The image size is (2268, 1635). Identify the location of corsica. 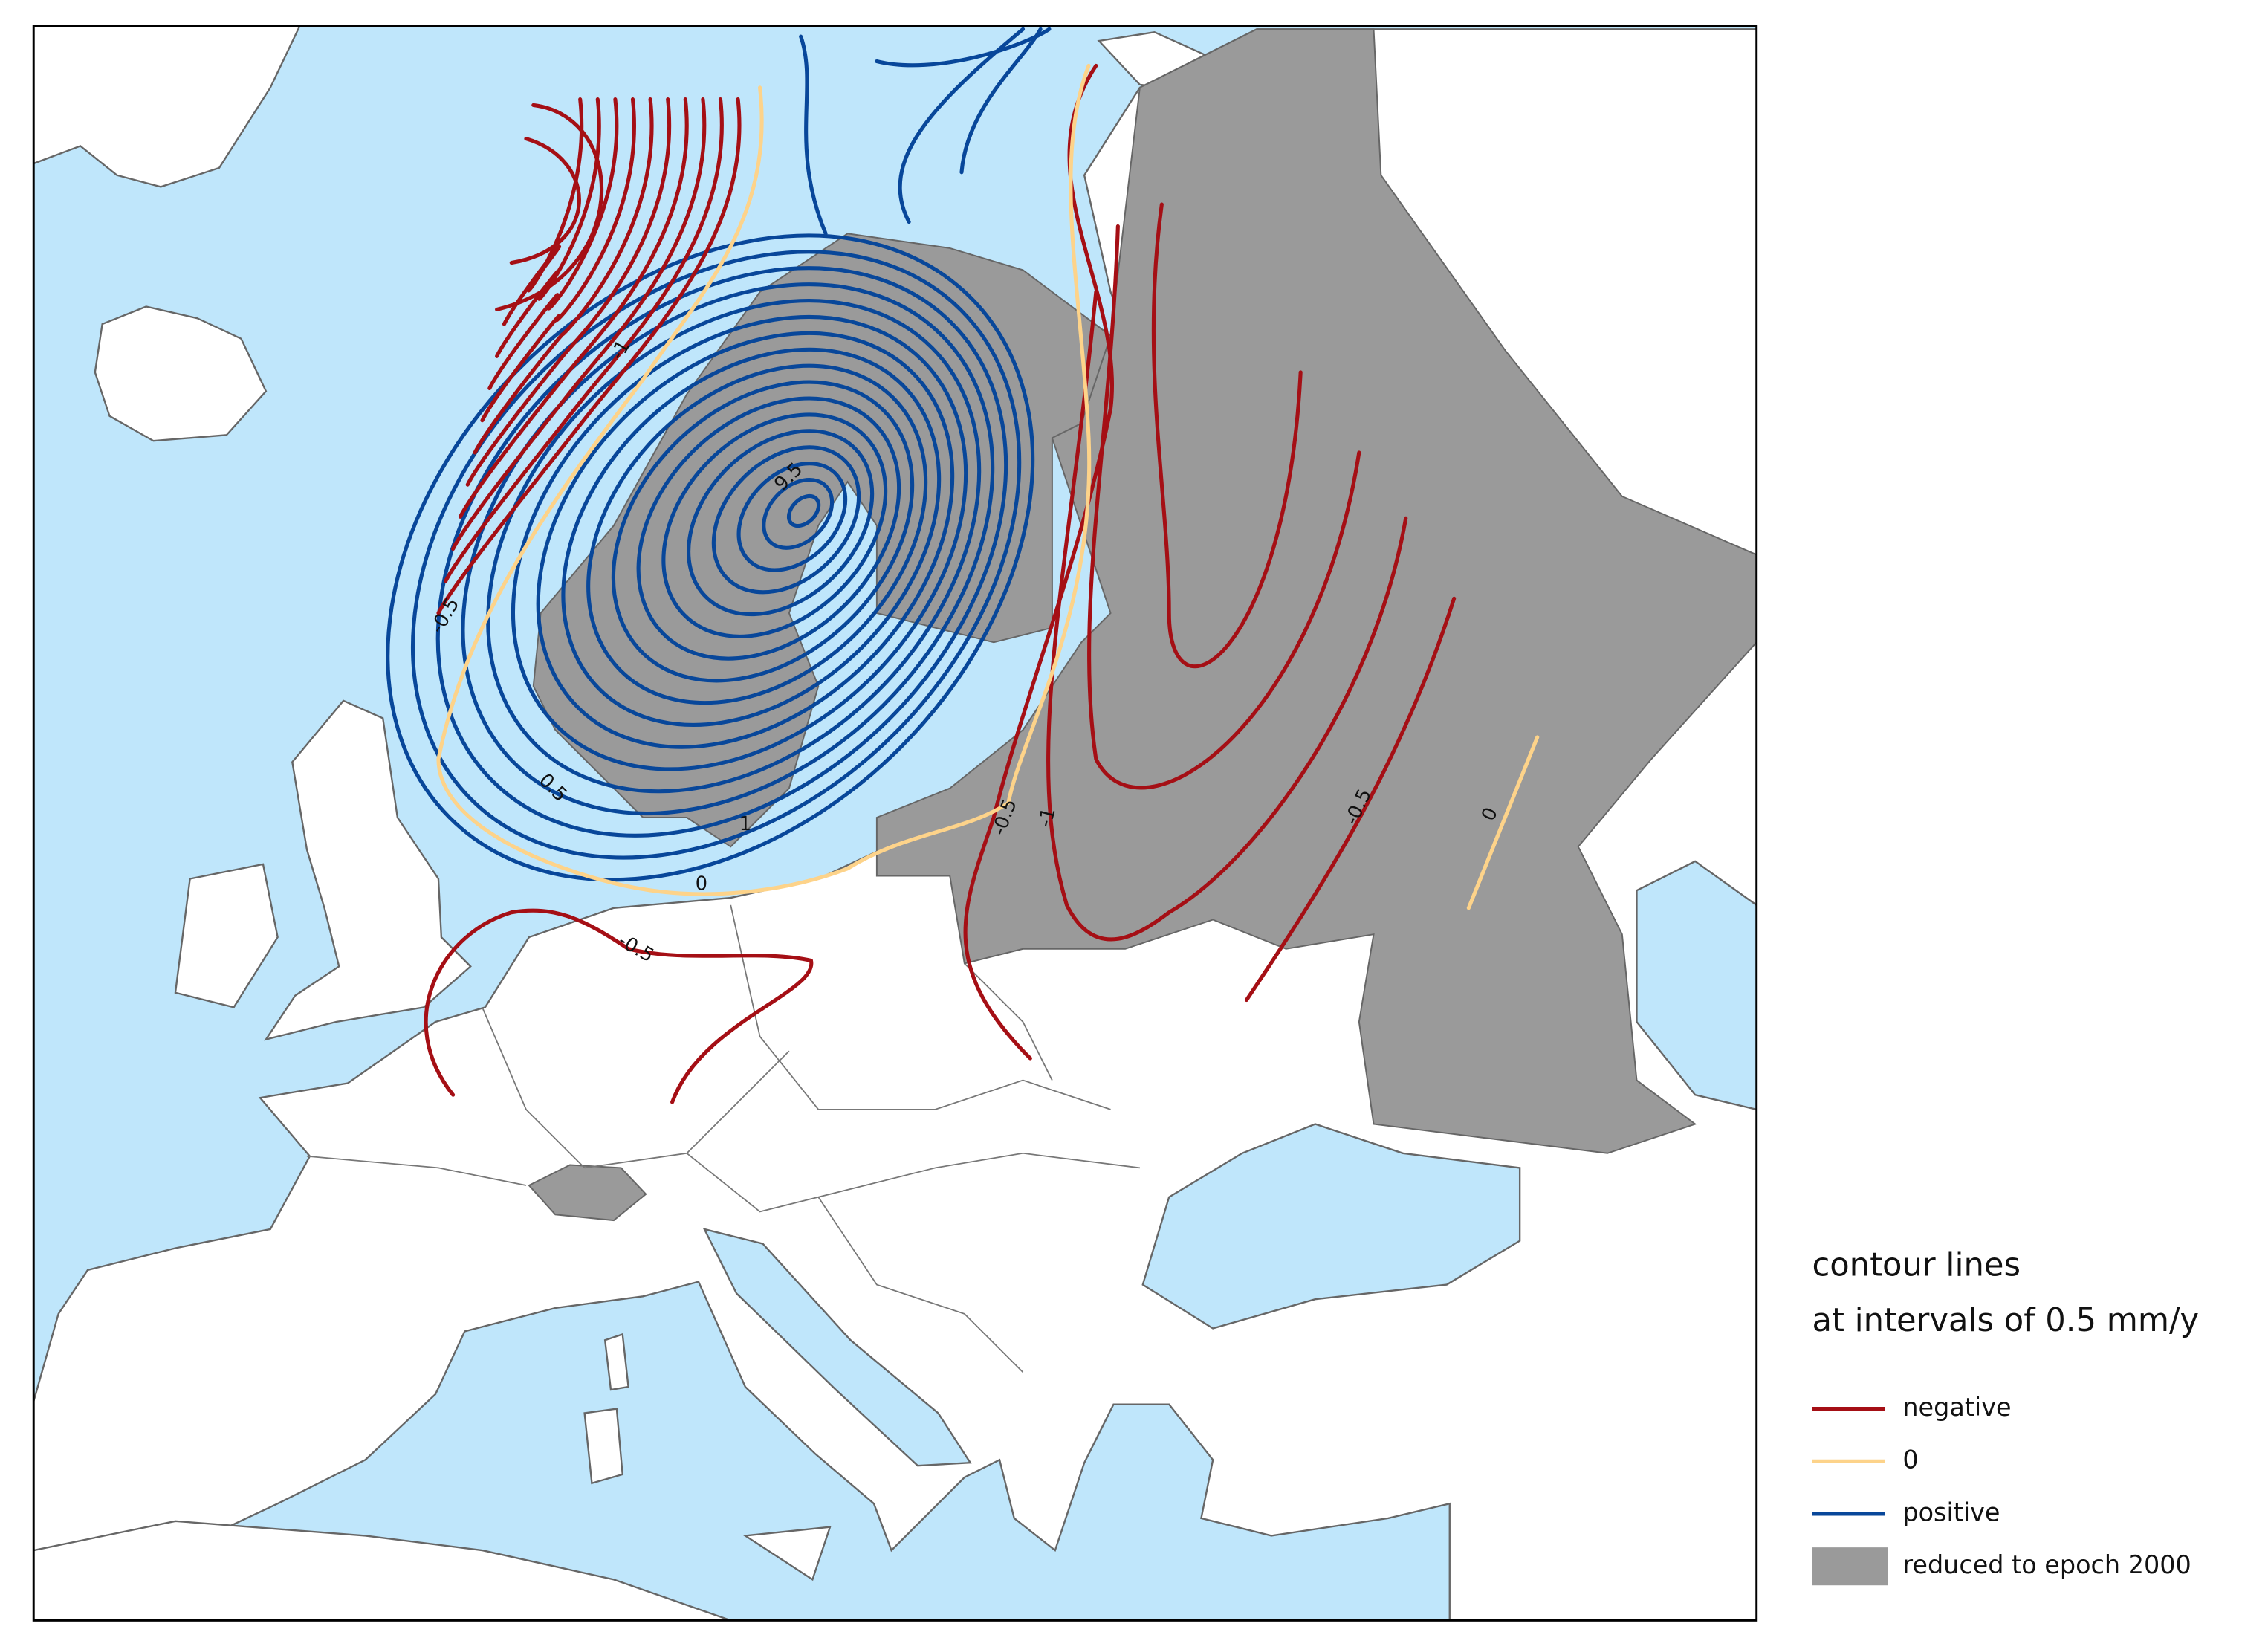
(616, 1362).